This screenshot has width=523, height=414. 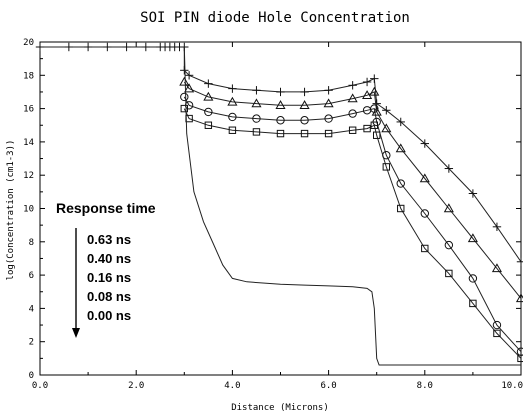 What do you see at coordinates (40, 386) in the screenshot?
I see `x-tick-label: 0.0` at bounding box center [40, 386].